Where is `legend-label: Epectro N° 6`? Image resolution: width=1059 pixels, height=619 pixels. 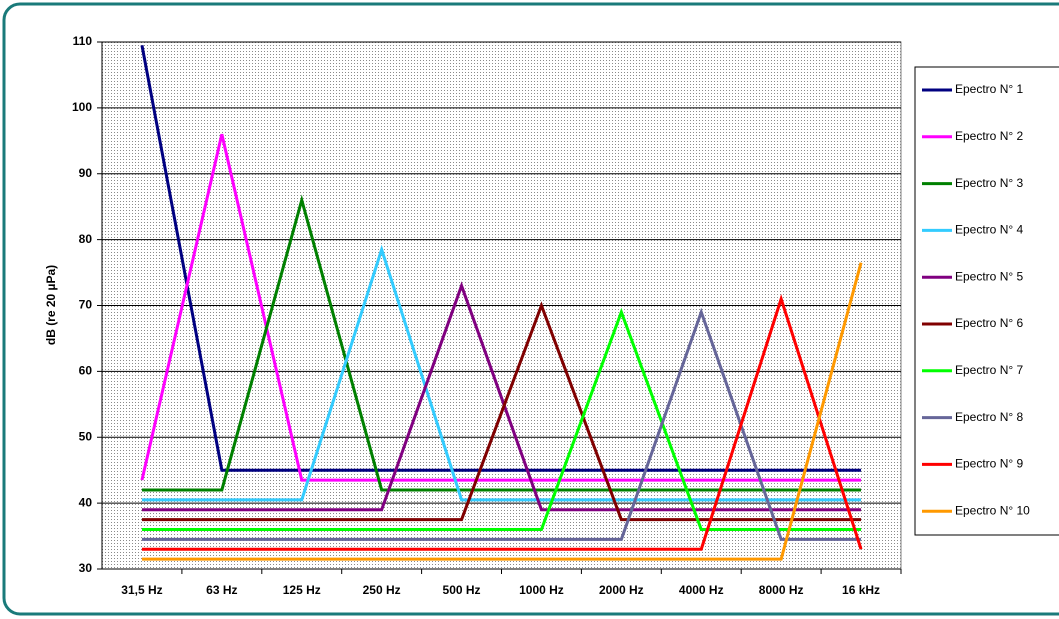
legend-label: Epectro N° 6 is located at coordinates (989, 323).